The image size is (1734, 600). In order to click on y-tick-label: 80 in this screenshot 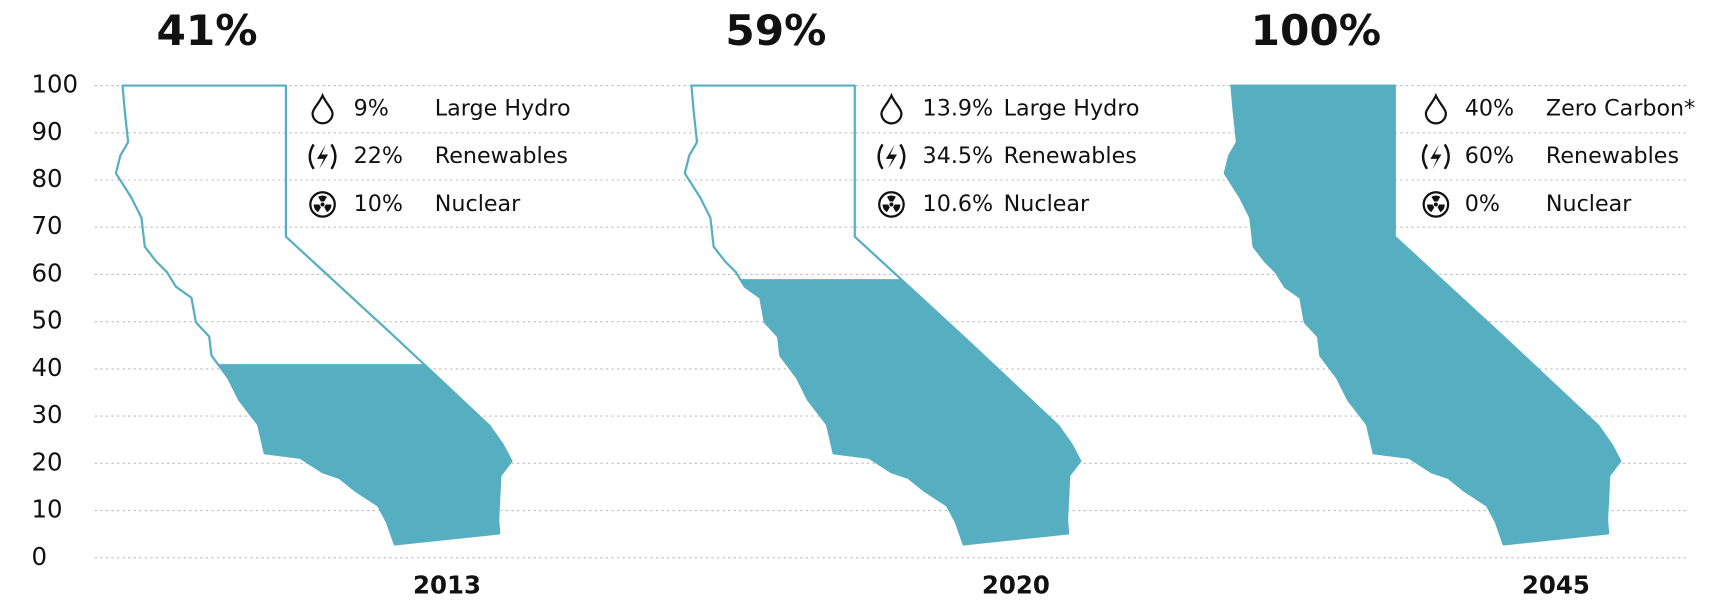, I will do `click(46, 178)`.